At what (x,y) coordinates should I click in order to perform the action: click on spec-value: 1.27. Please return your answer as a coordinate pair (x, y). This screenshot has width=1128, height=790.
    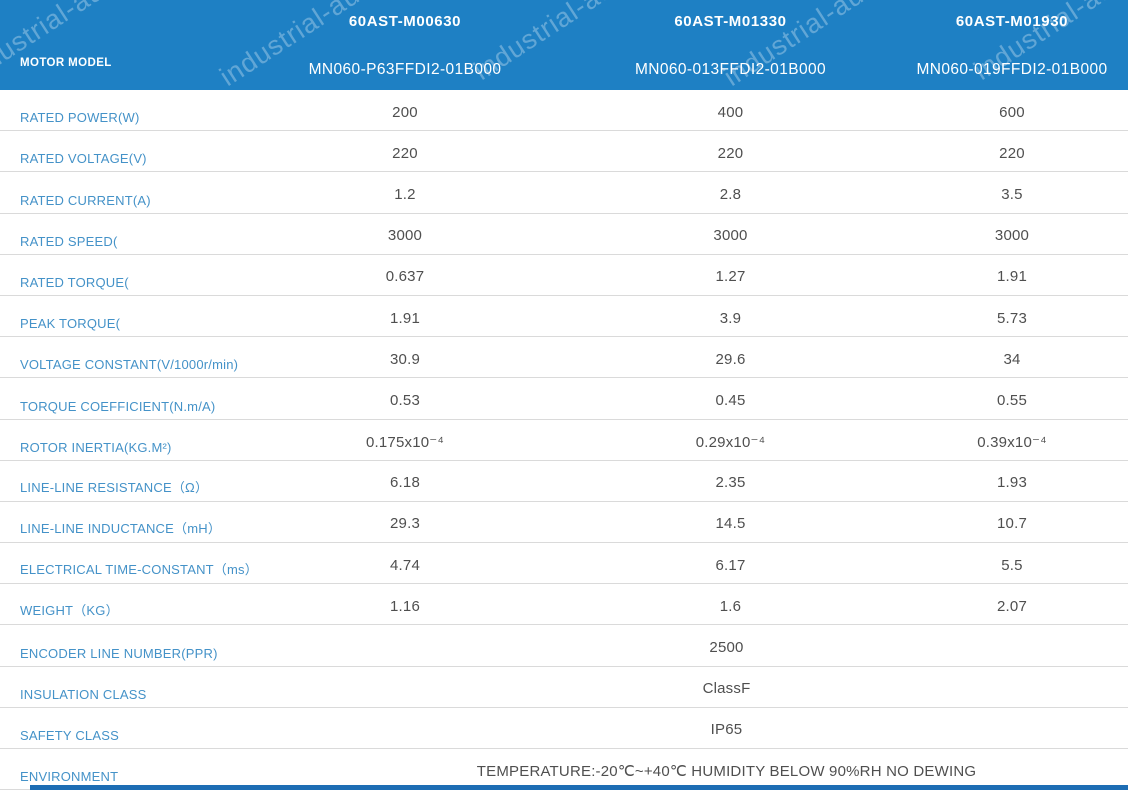
    Looking at the image, I should click on (730, 277).